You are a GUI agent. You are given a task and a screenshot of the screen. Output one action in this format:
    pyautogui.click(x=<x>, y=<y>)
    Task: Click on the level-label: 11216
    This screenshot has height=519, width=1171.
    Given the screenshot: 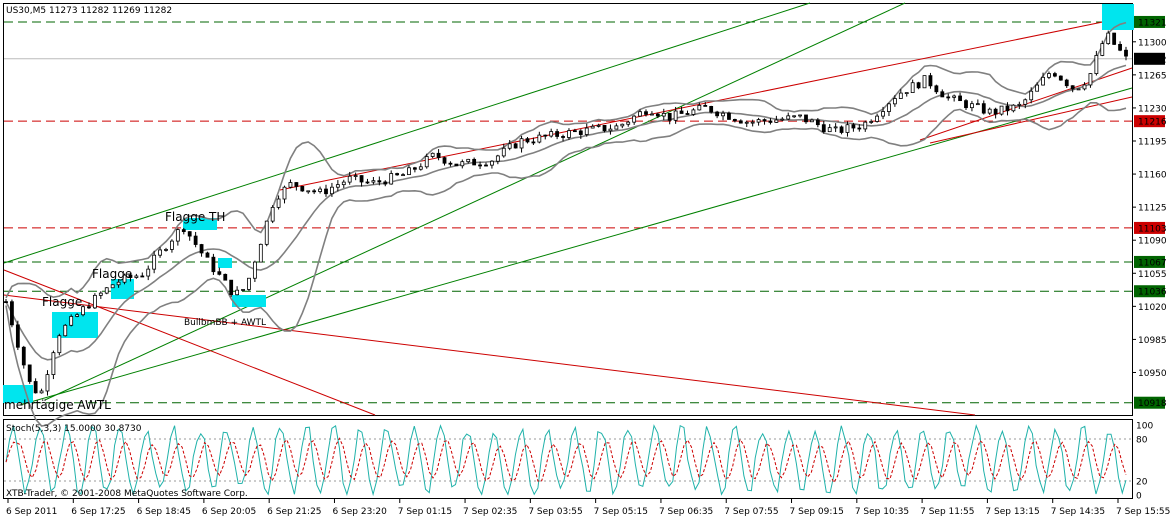 What is the action you would take?
    pyautogui.click(x=1152, y=123)
    